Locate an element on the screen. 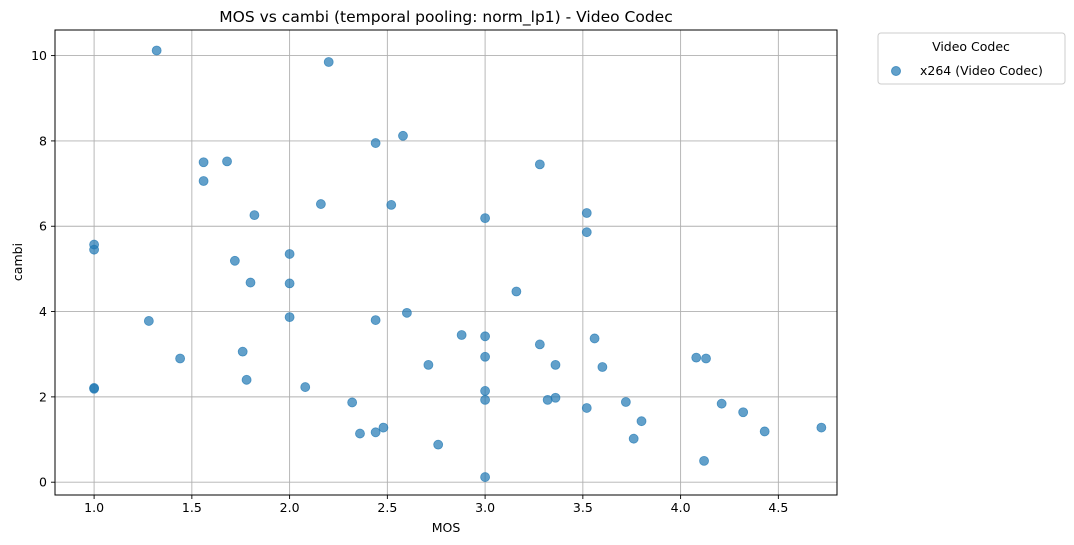 This screenshot has width=1074, height=545. y-tick-label: 10 is located at coordinates (39, 55).